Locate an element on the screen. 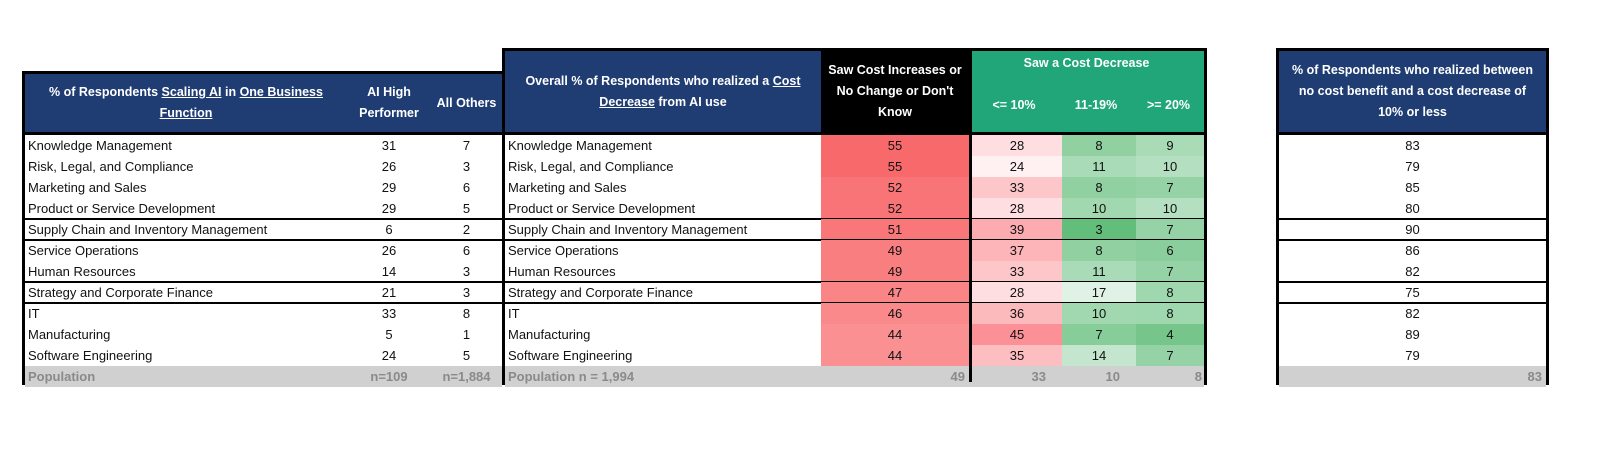 The image size is (1600, 454). mid-value: 14 is located at coordinates (1099, 355).